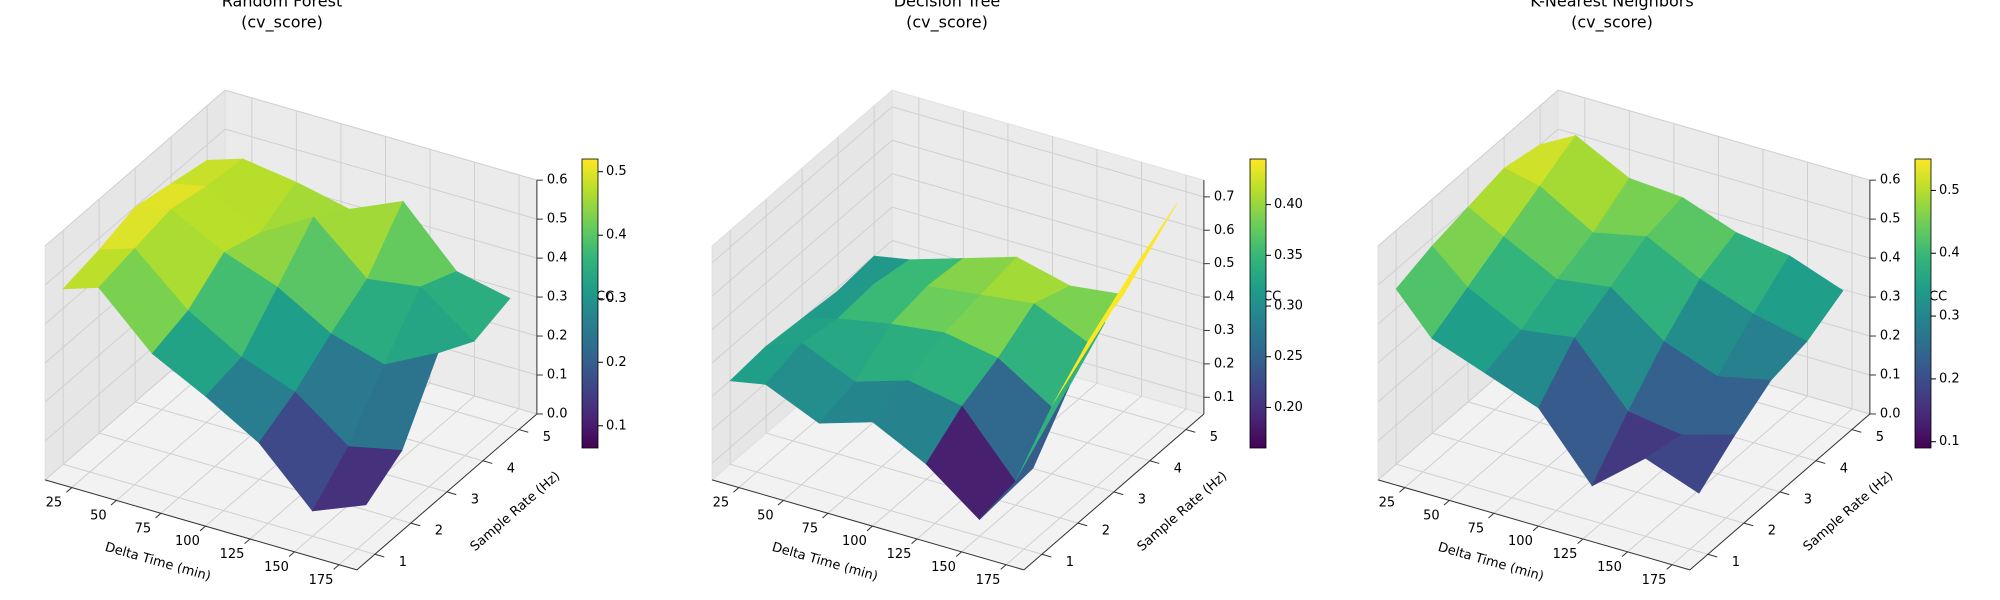 Image resolution: width=2000 pixels, height=600 pixels. What do you see at coordinates (1611, 5) in the screenshot?
I see `chart-title: K-Nearest Neighbors` at bounding box center [1611, 5].